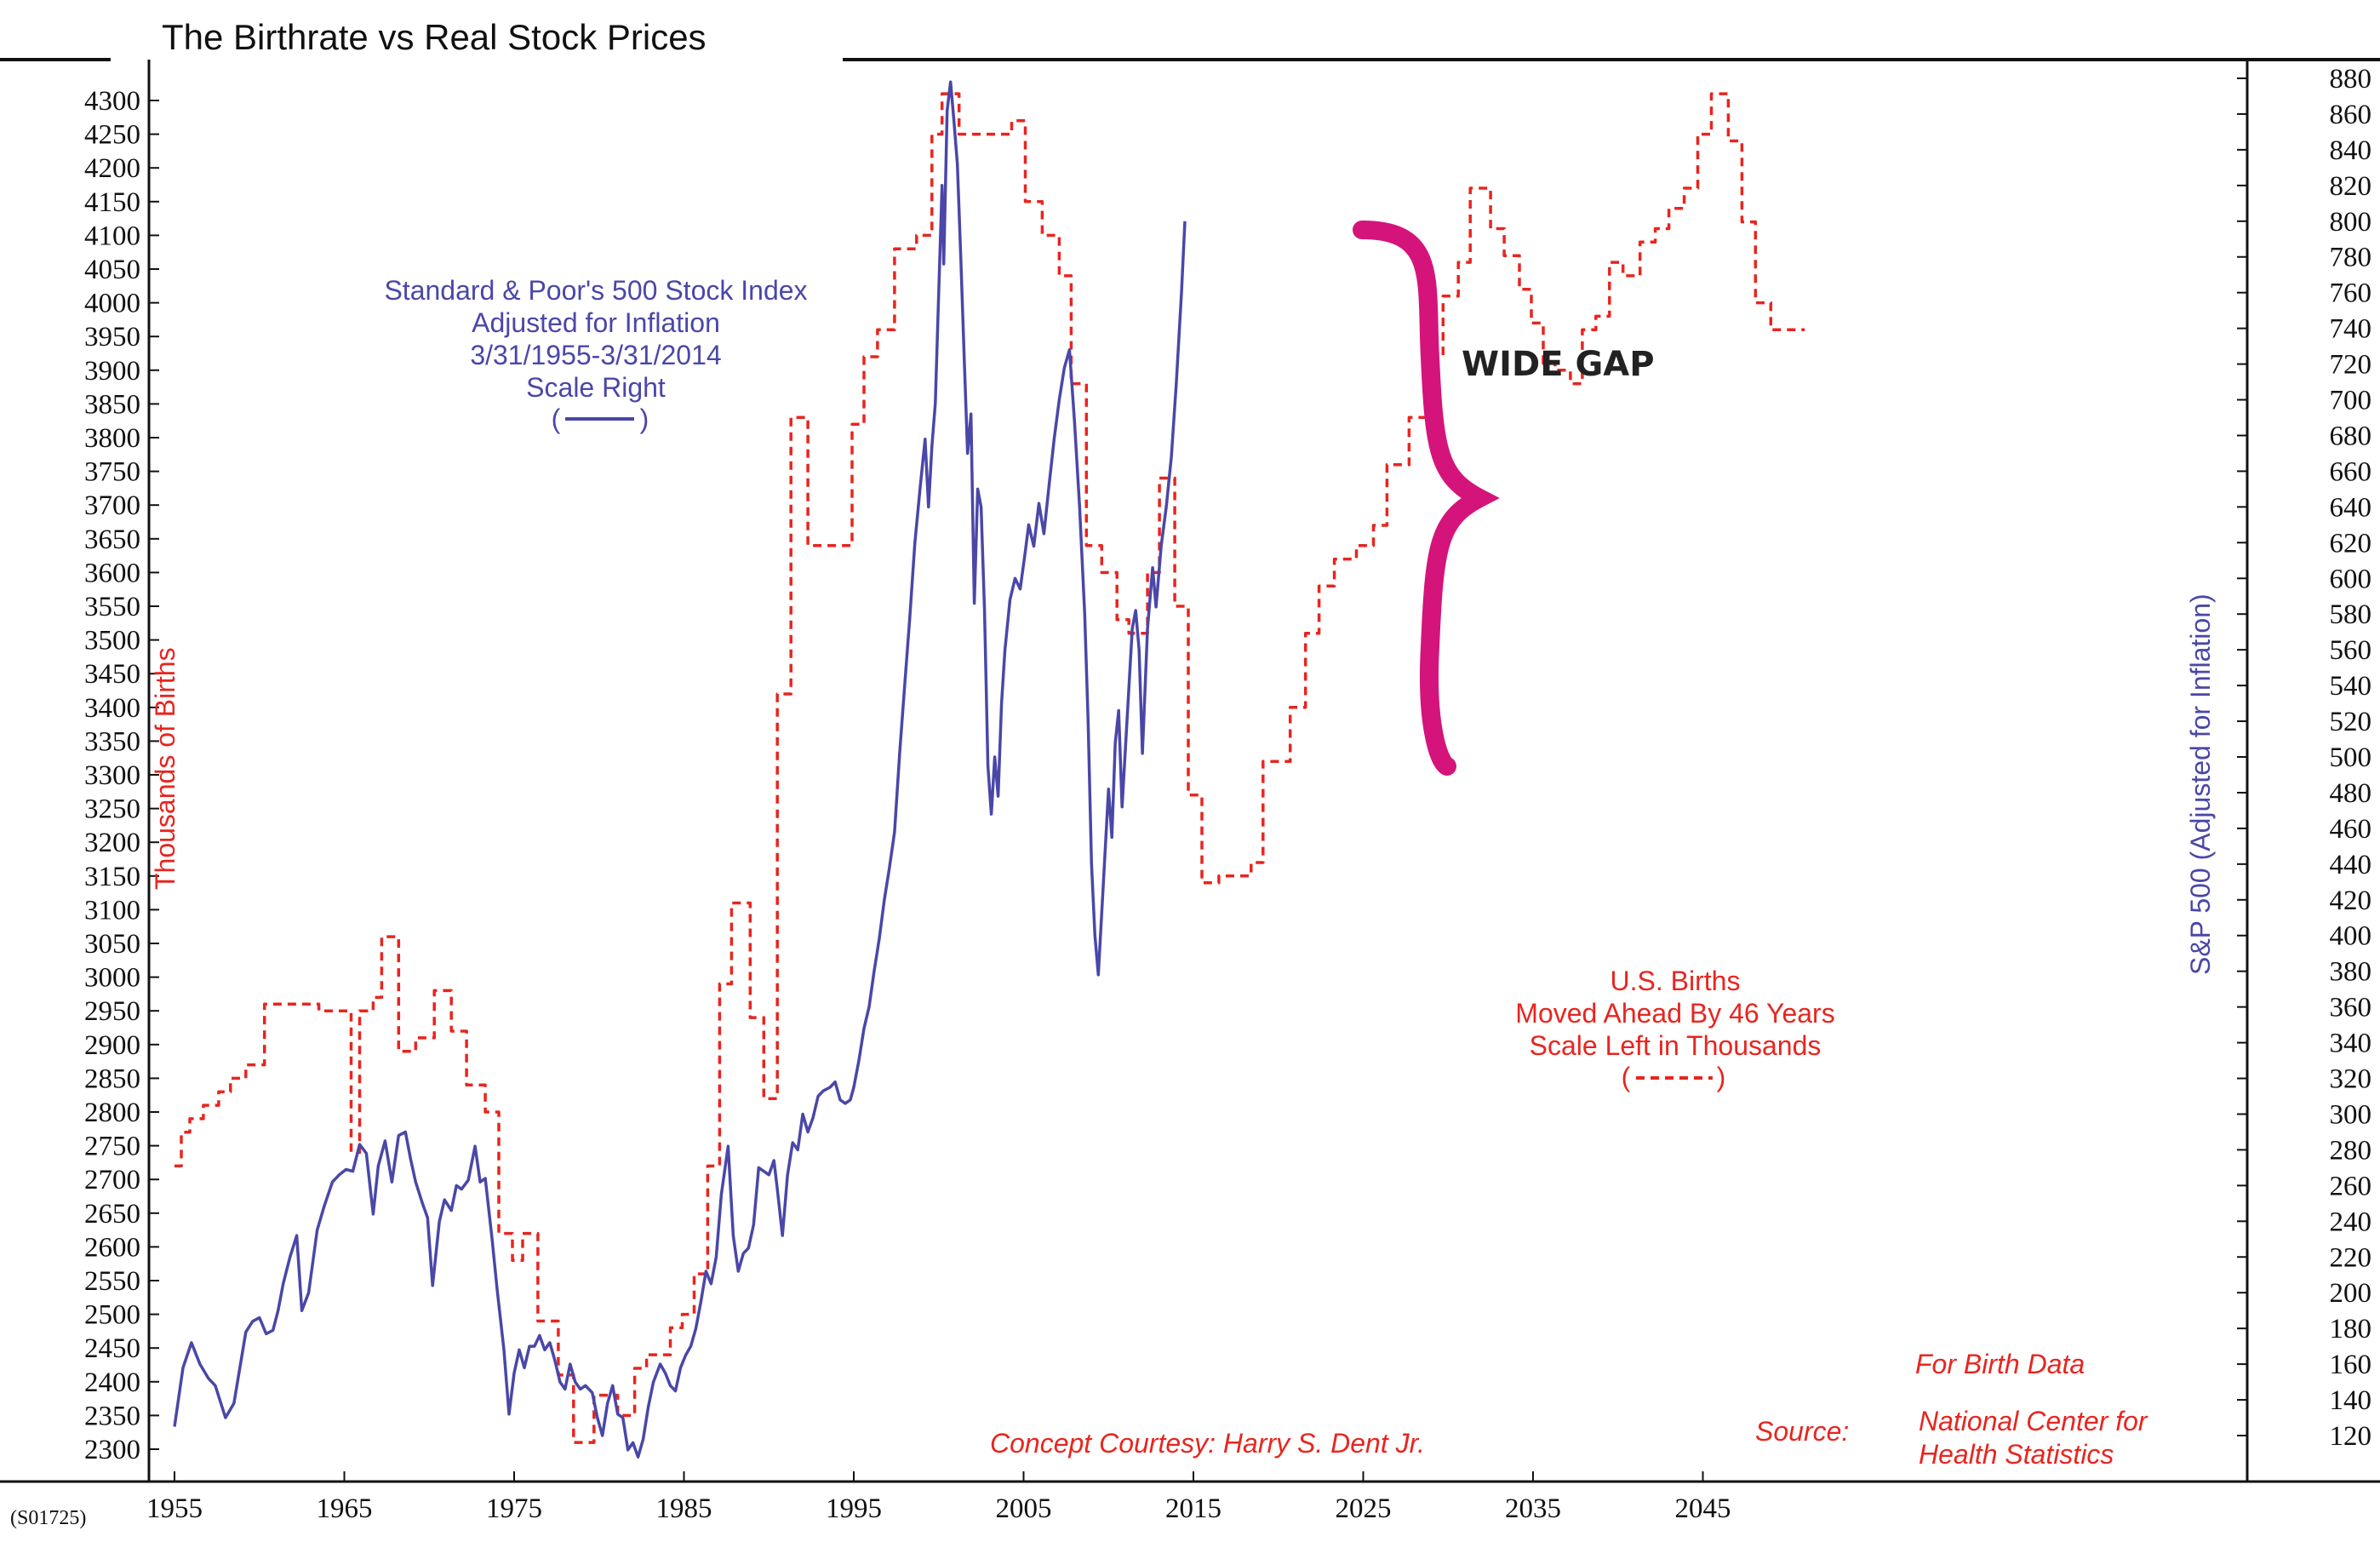 Image resolution: width=2380 pixels, height=1542 pixels. Describe the element at coordinates (112, 1214) in the screenshot. I see `left-axis-tick-label: 2650` at that location.